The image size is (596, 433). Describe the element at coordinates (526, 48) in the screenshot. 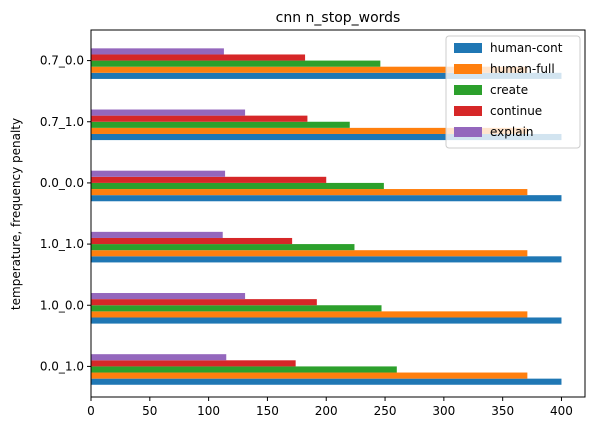

I see `legend-label-human-cont: human-cont` at that location.